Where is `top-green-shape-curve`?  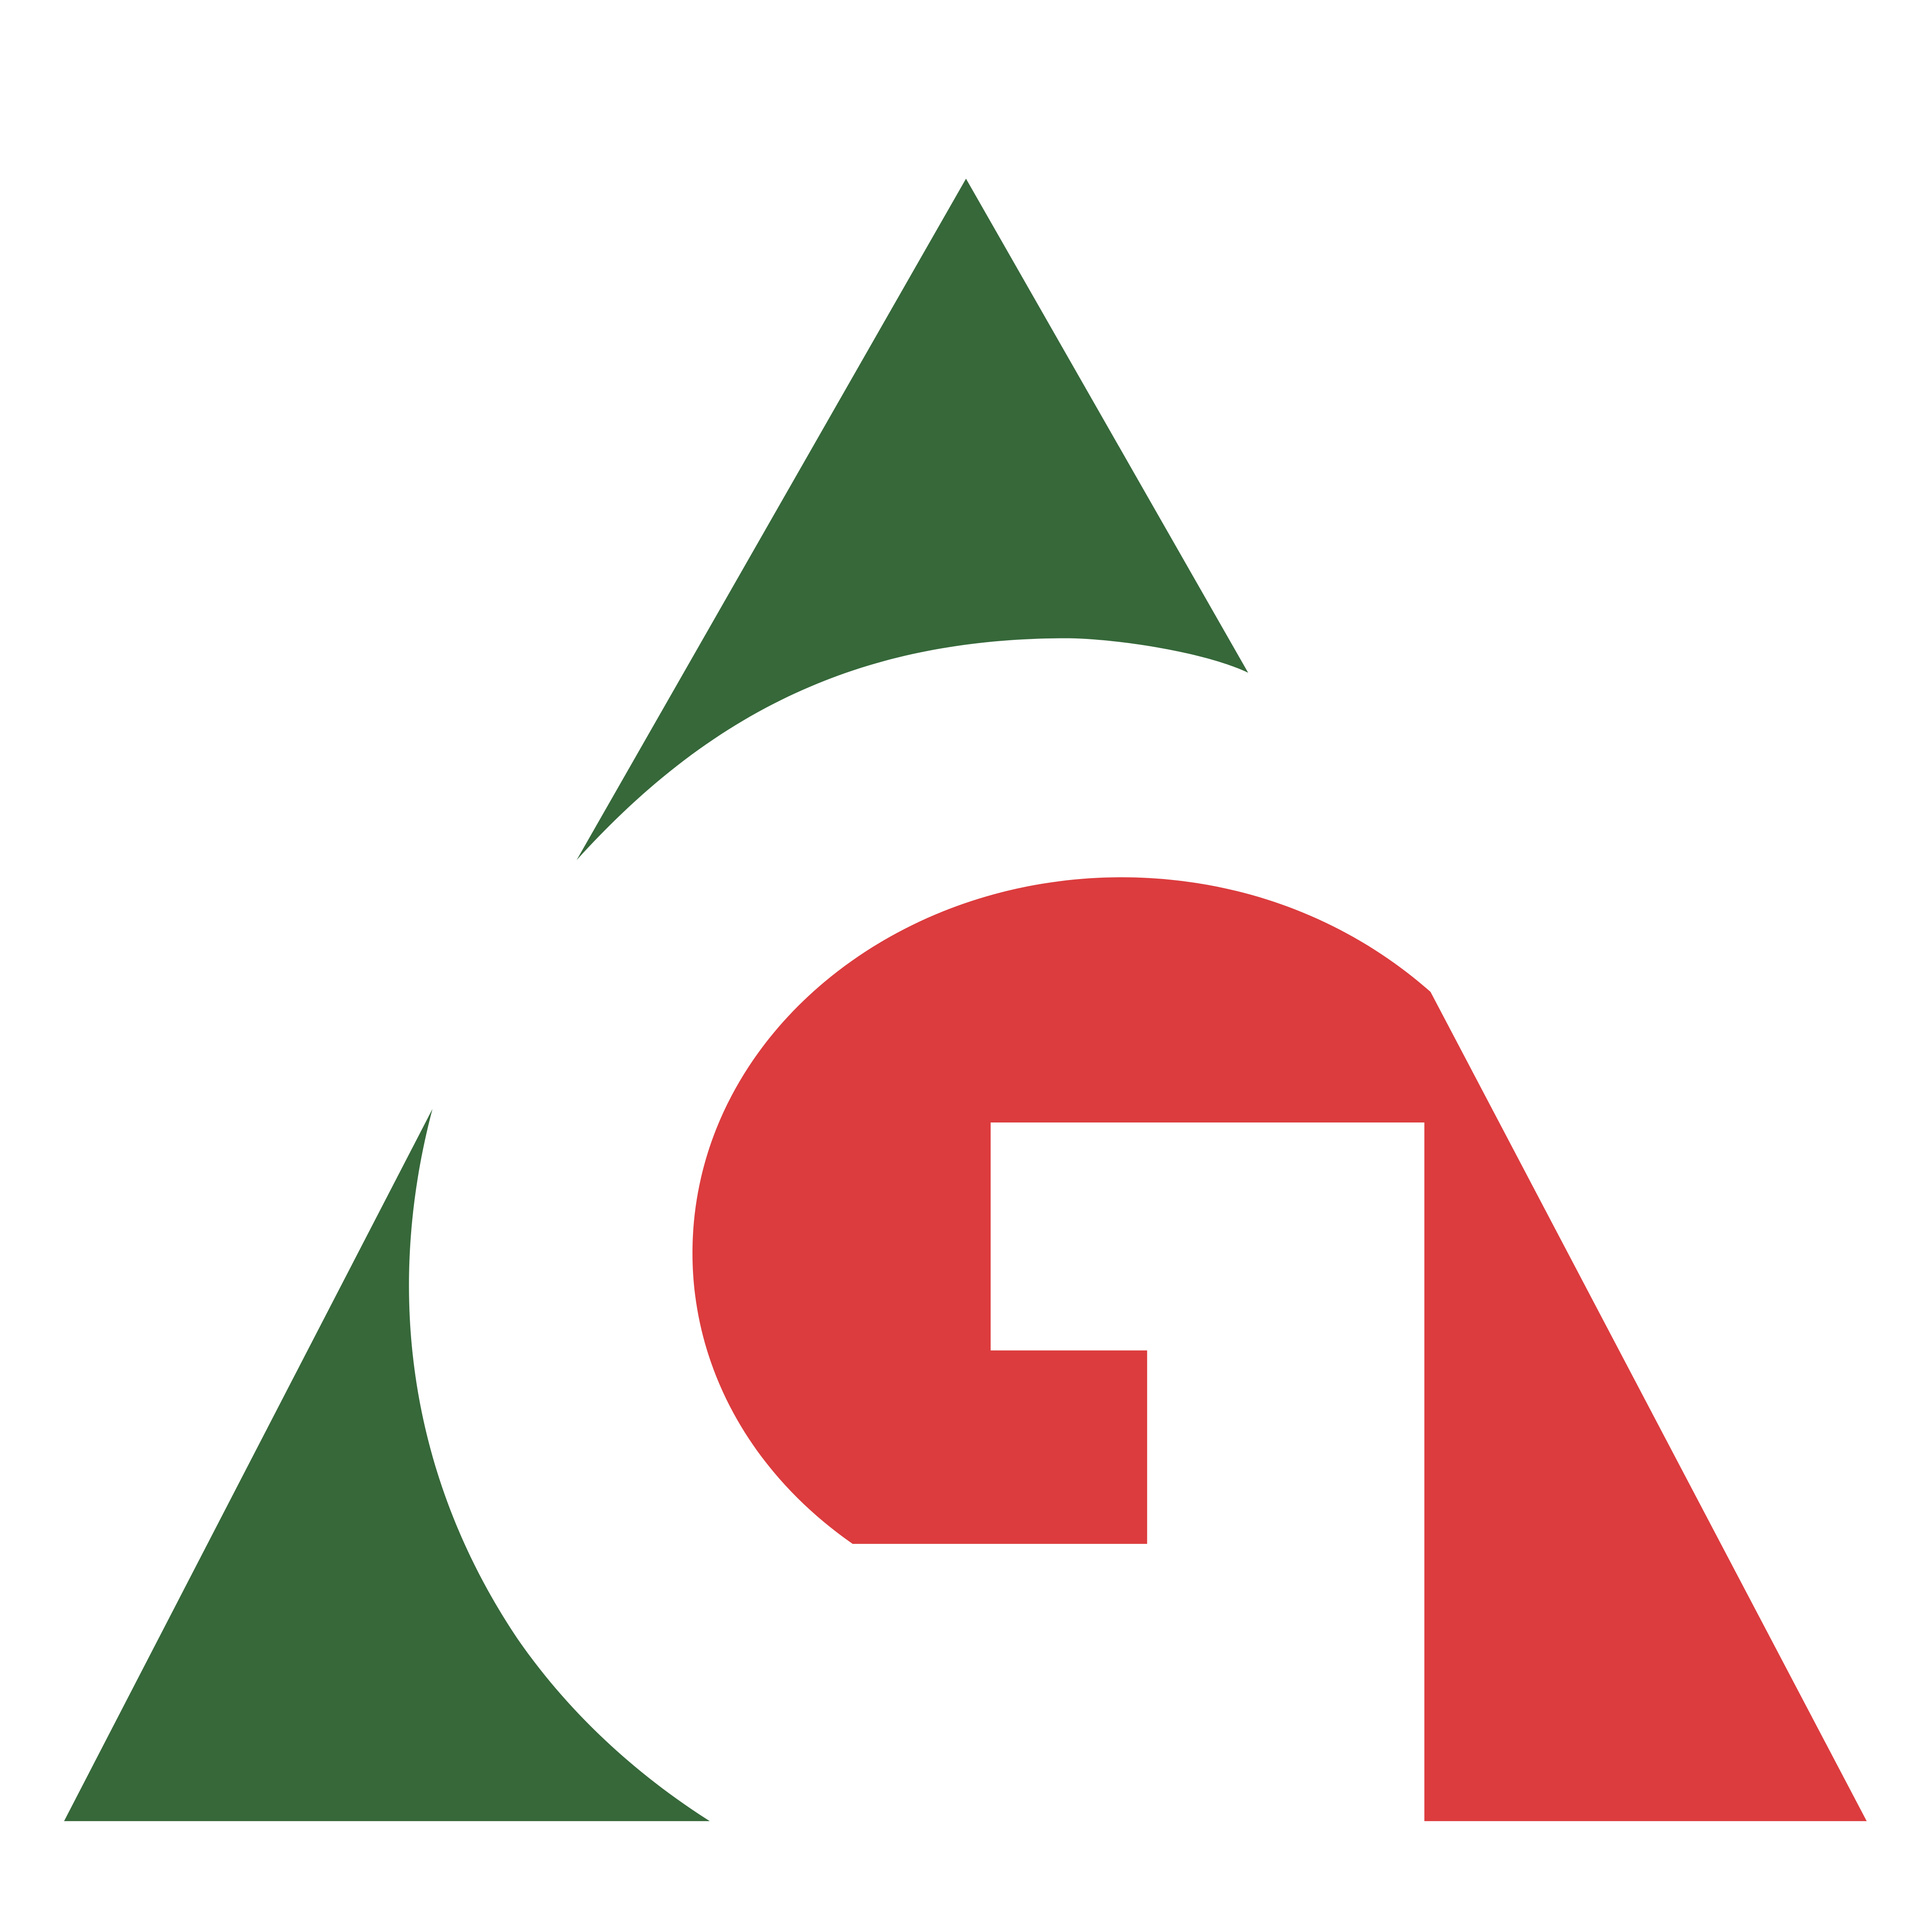 top-green-shape-curve is located at coordinates (912, 519).